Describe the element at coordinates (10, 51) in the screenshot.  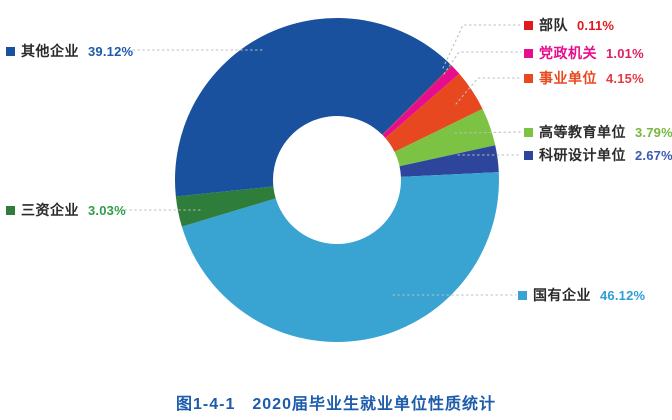
I see `legend-marker-qita` at that location.